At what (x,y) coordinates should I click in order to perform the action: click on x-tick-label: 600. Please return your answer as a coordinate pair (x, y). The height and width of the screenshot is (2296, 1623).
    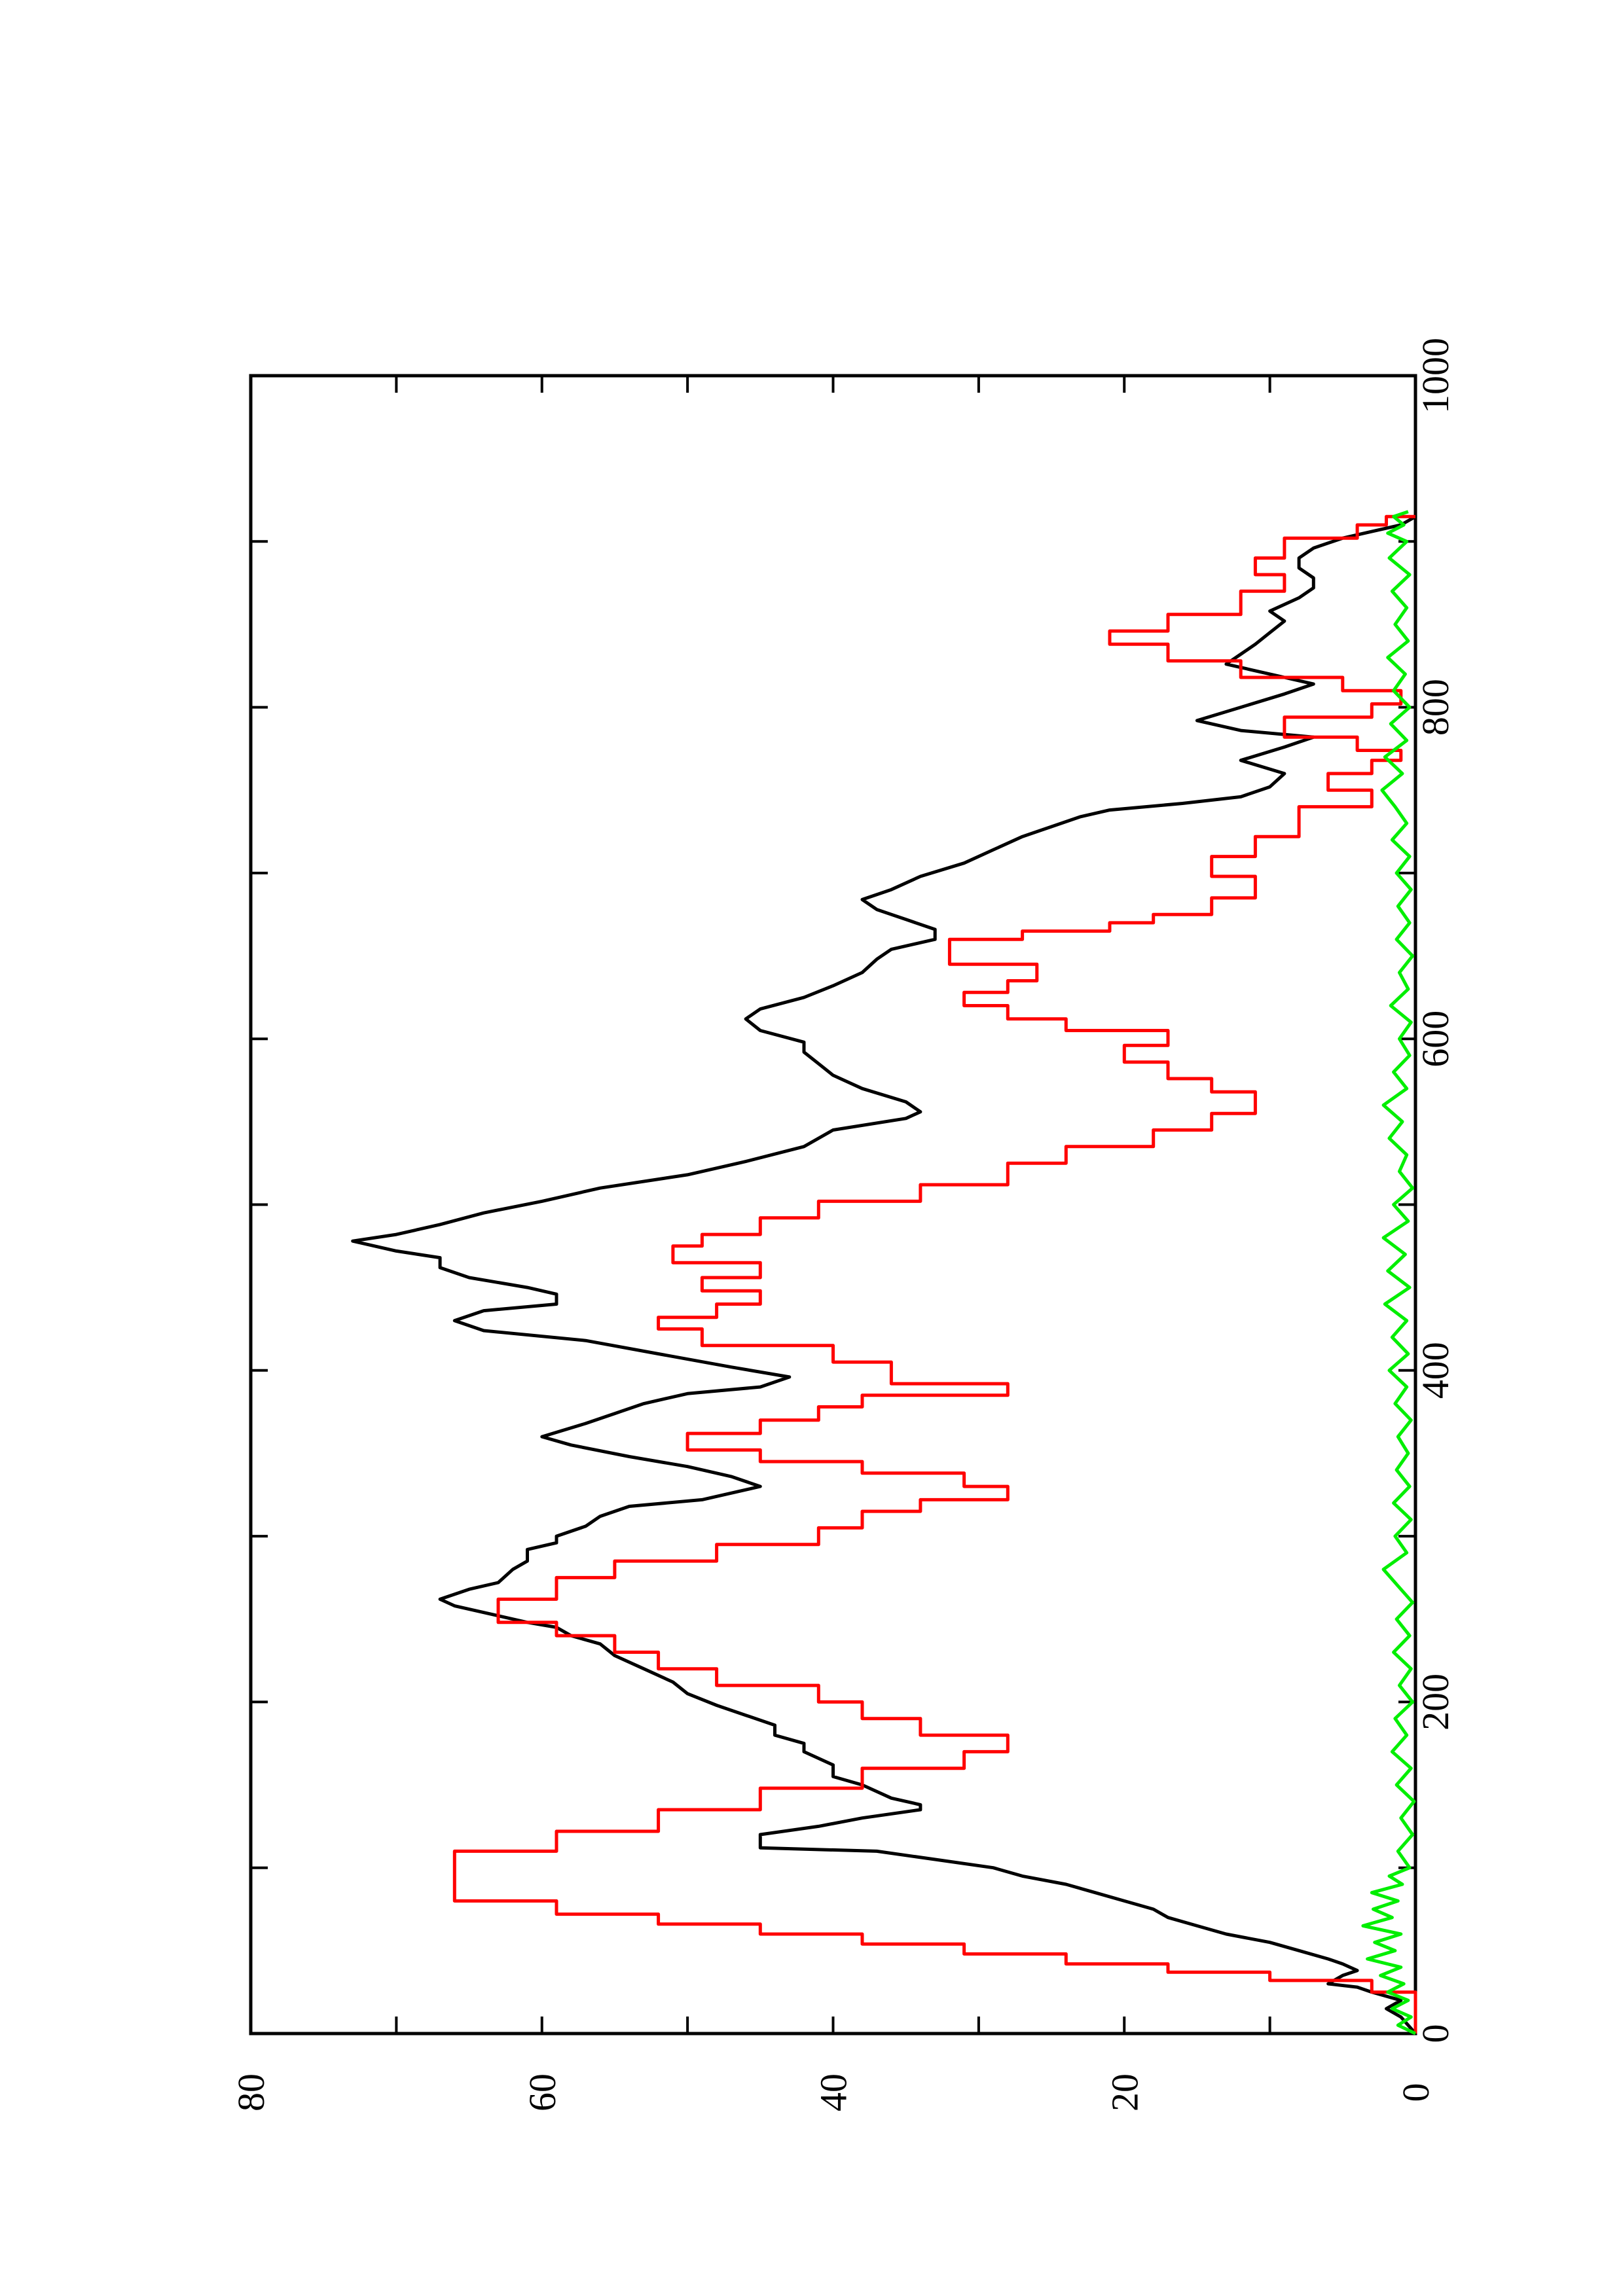
    Looking at the image, I should click on (1435, 1039).